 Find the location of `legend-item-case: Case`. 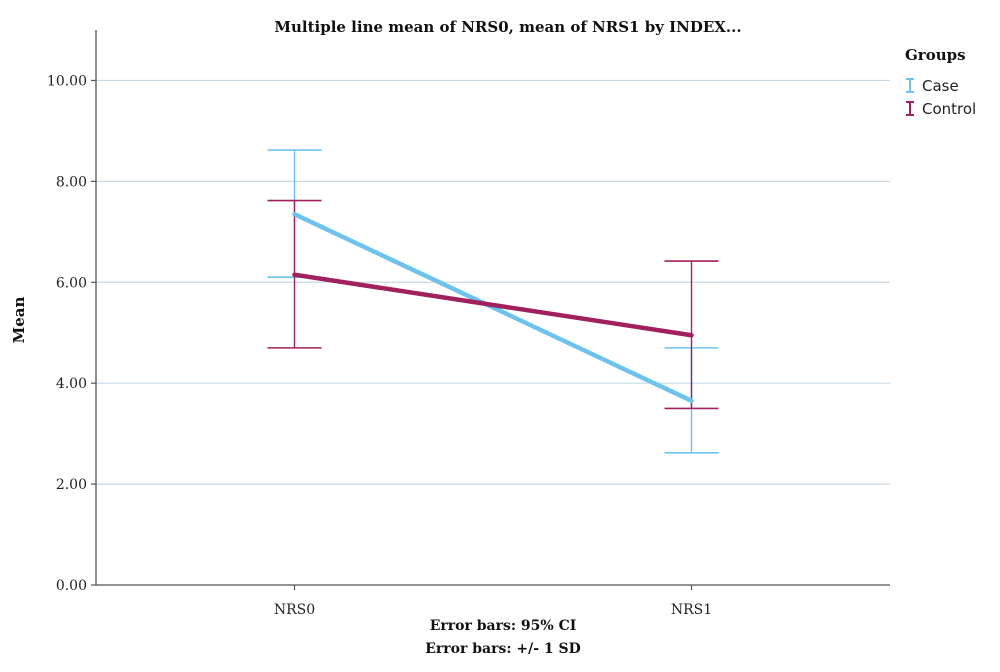

legend-item-case: Case is located at coordinates (932, 86).